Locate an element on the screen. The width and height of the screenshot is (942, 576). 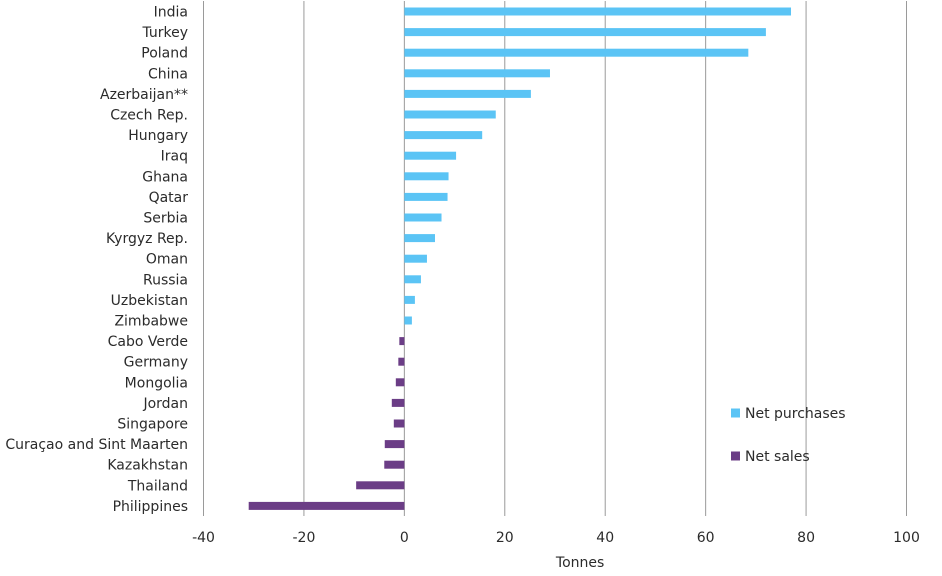
x-tick-label-40: 40 is located at coordinates (605, 538).